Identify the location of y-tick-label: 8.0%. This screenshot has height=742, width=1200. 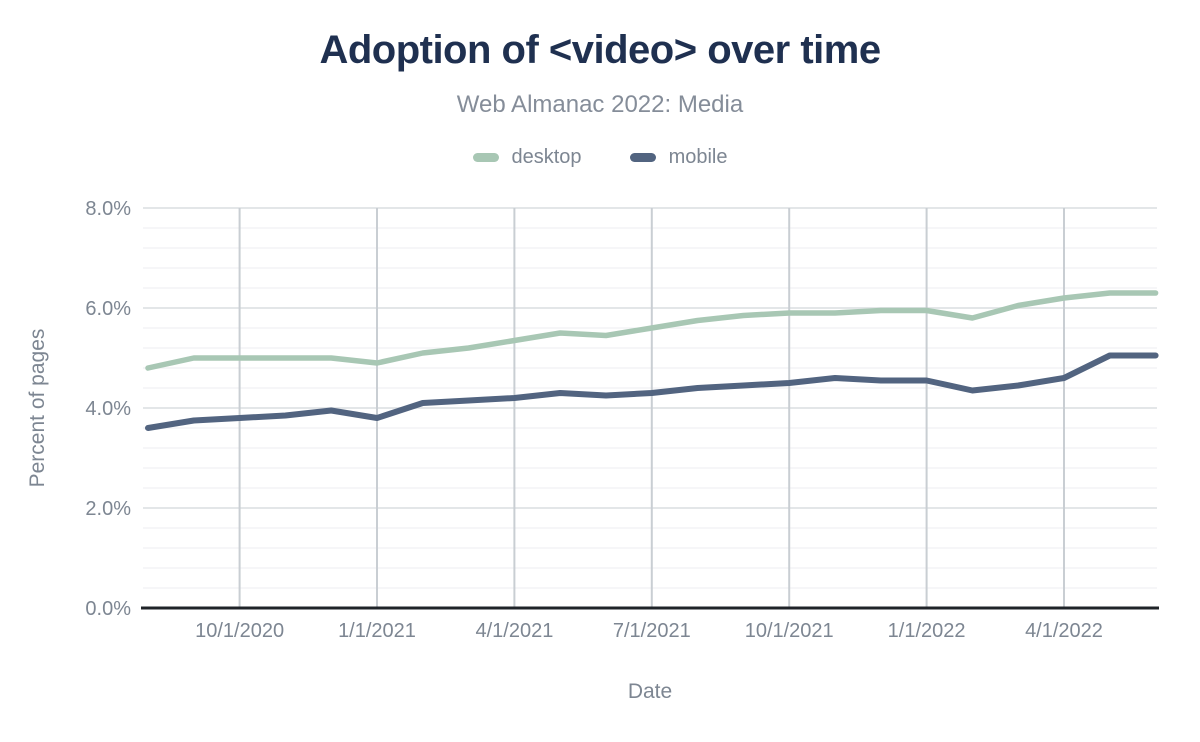
(108, 209).